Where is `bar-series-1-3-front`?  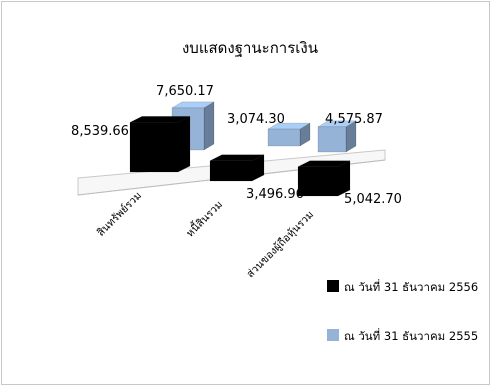 bar-series-1-3-front is located at coordinates (318, 181).